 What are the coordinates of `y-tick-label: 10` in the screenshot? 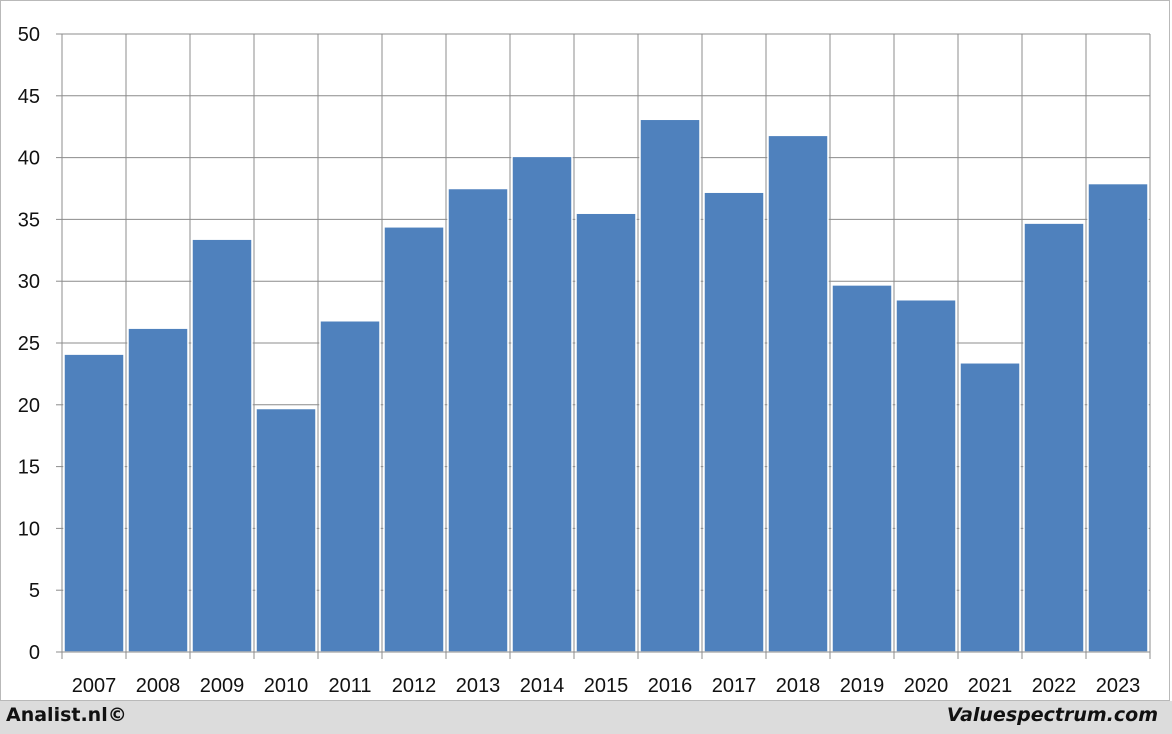 It's located at (29, 529).